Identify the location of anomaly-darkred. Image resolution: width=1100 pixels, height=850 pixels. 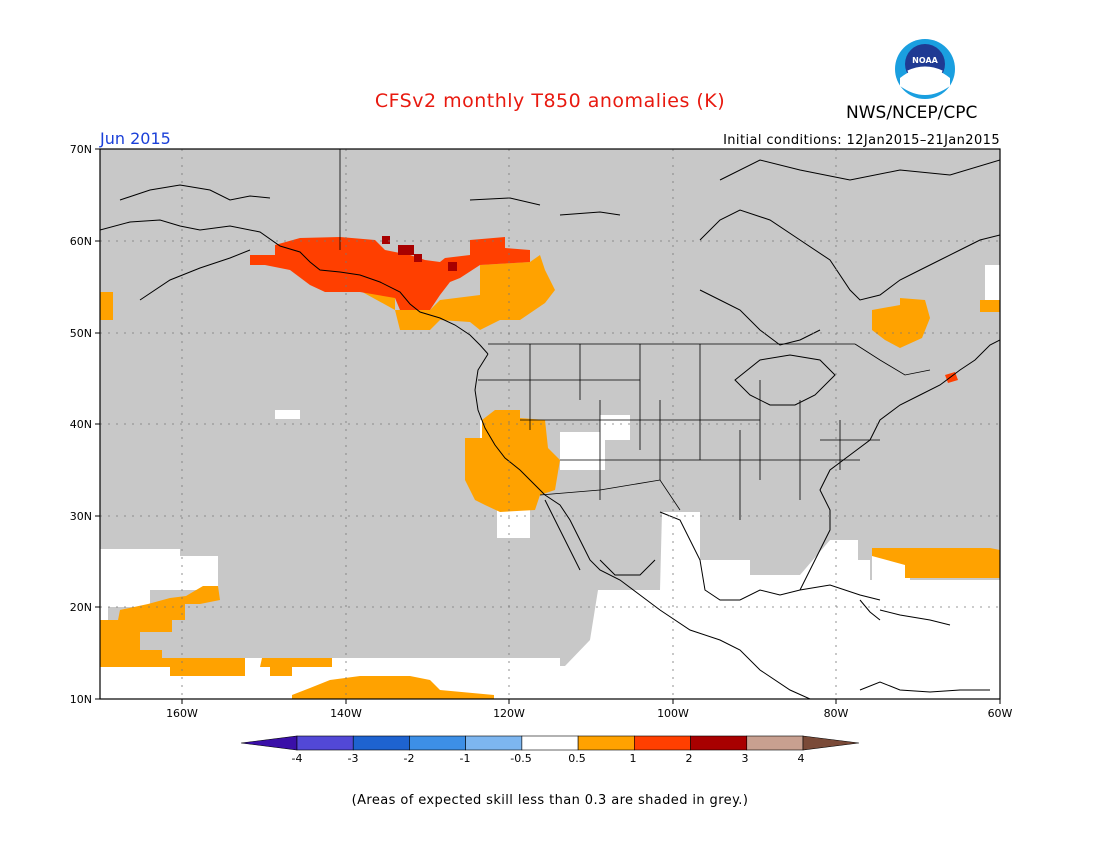
(419, 253).